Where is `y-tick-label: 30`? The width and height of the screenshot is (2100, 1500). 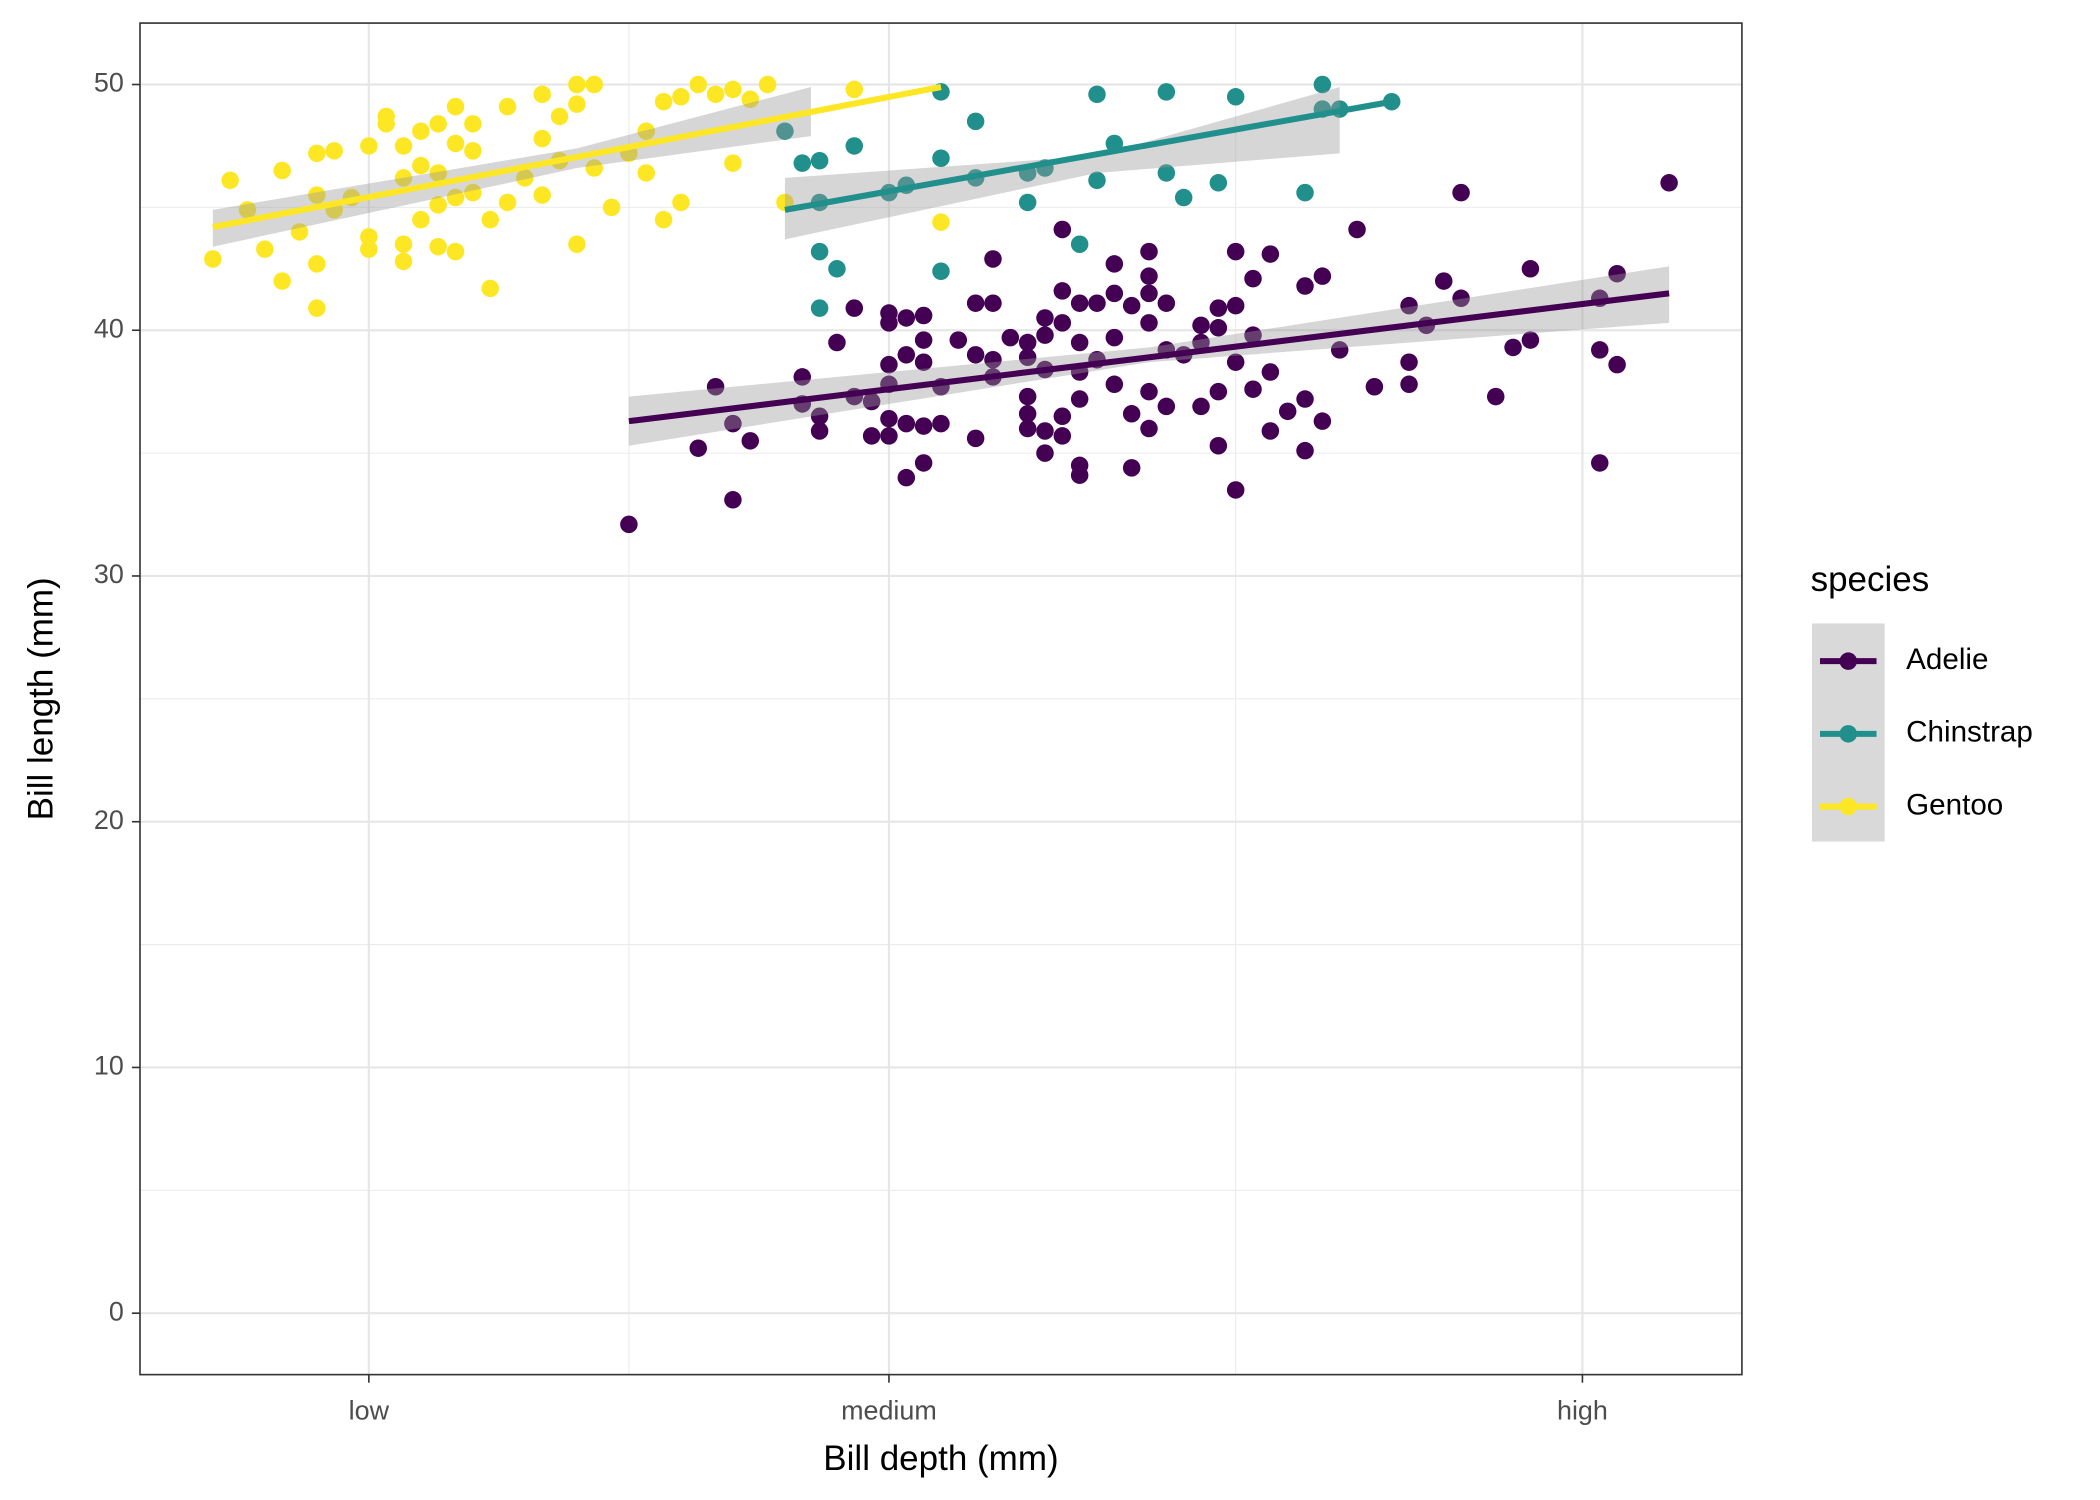
y-tick-label: 30 is located at coordinates (109, 574).